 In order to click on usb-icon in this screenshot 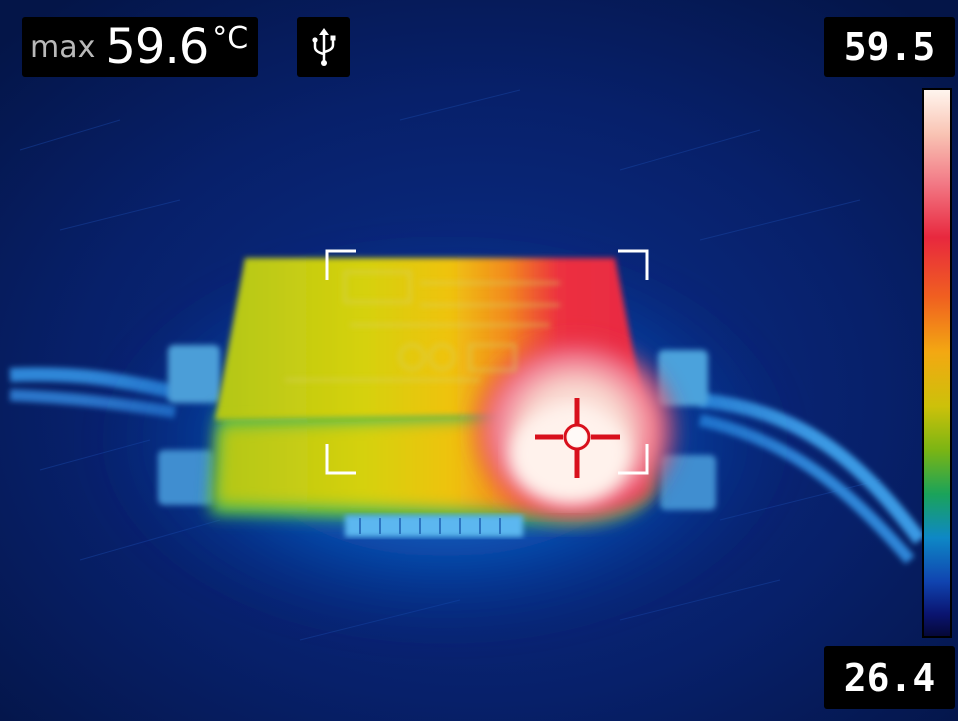, I will do `click(323, 47)`.